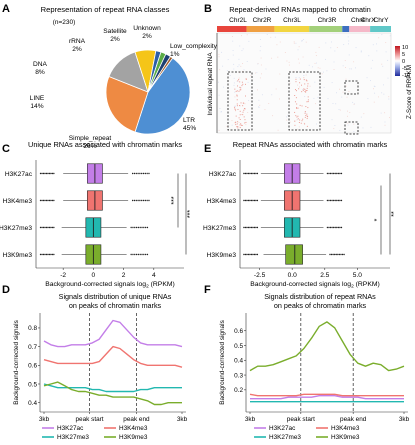  I want to click on pie-label-ltr: LTR, so click(189, 120).